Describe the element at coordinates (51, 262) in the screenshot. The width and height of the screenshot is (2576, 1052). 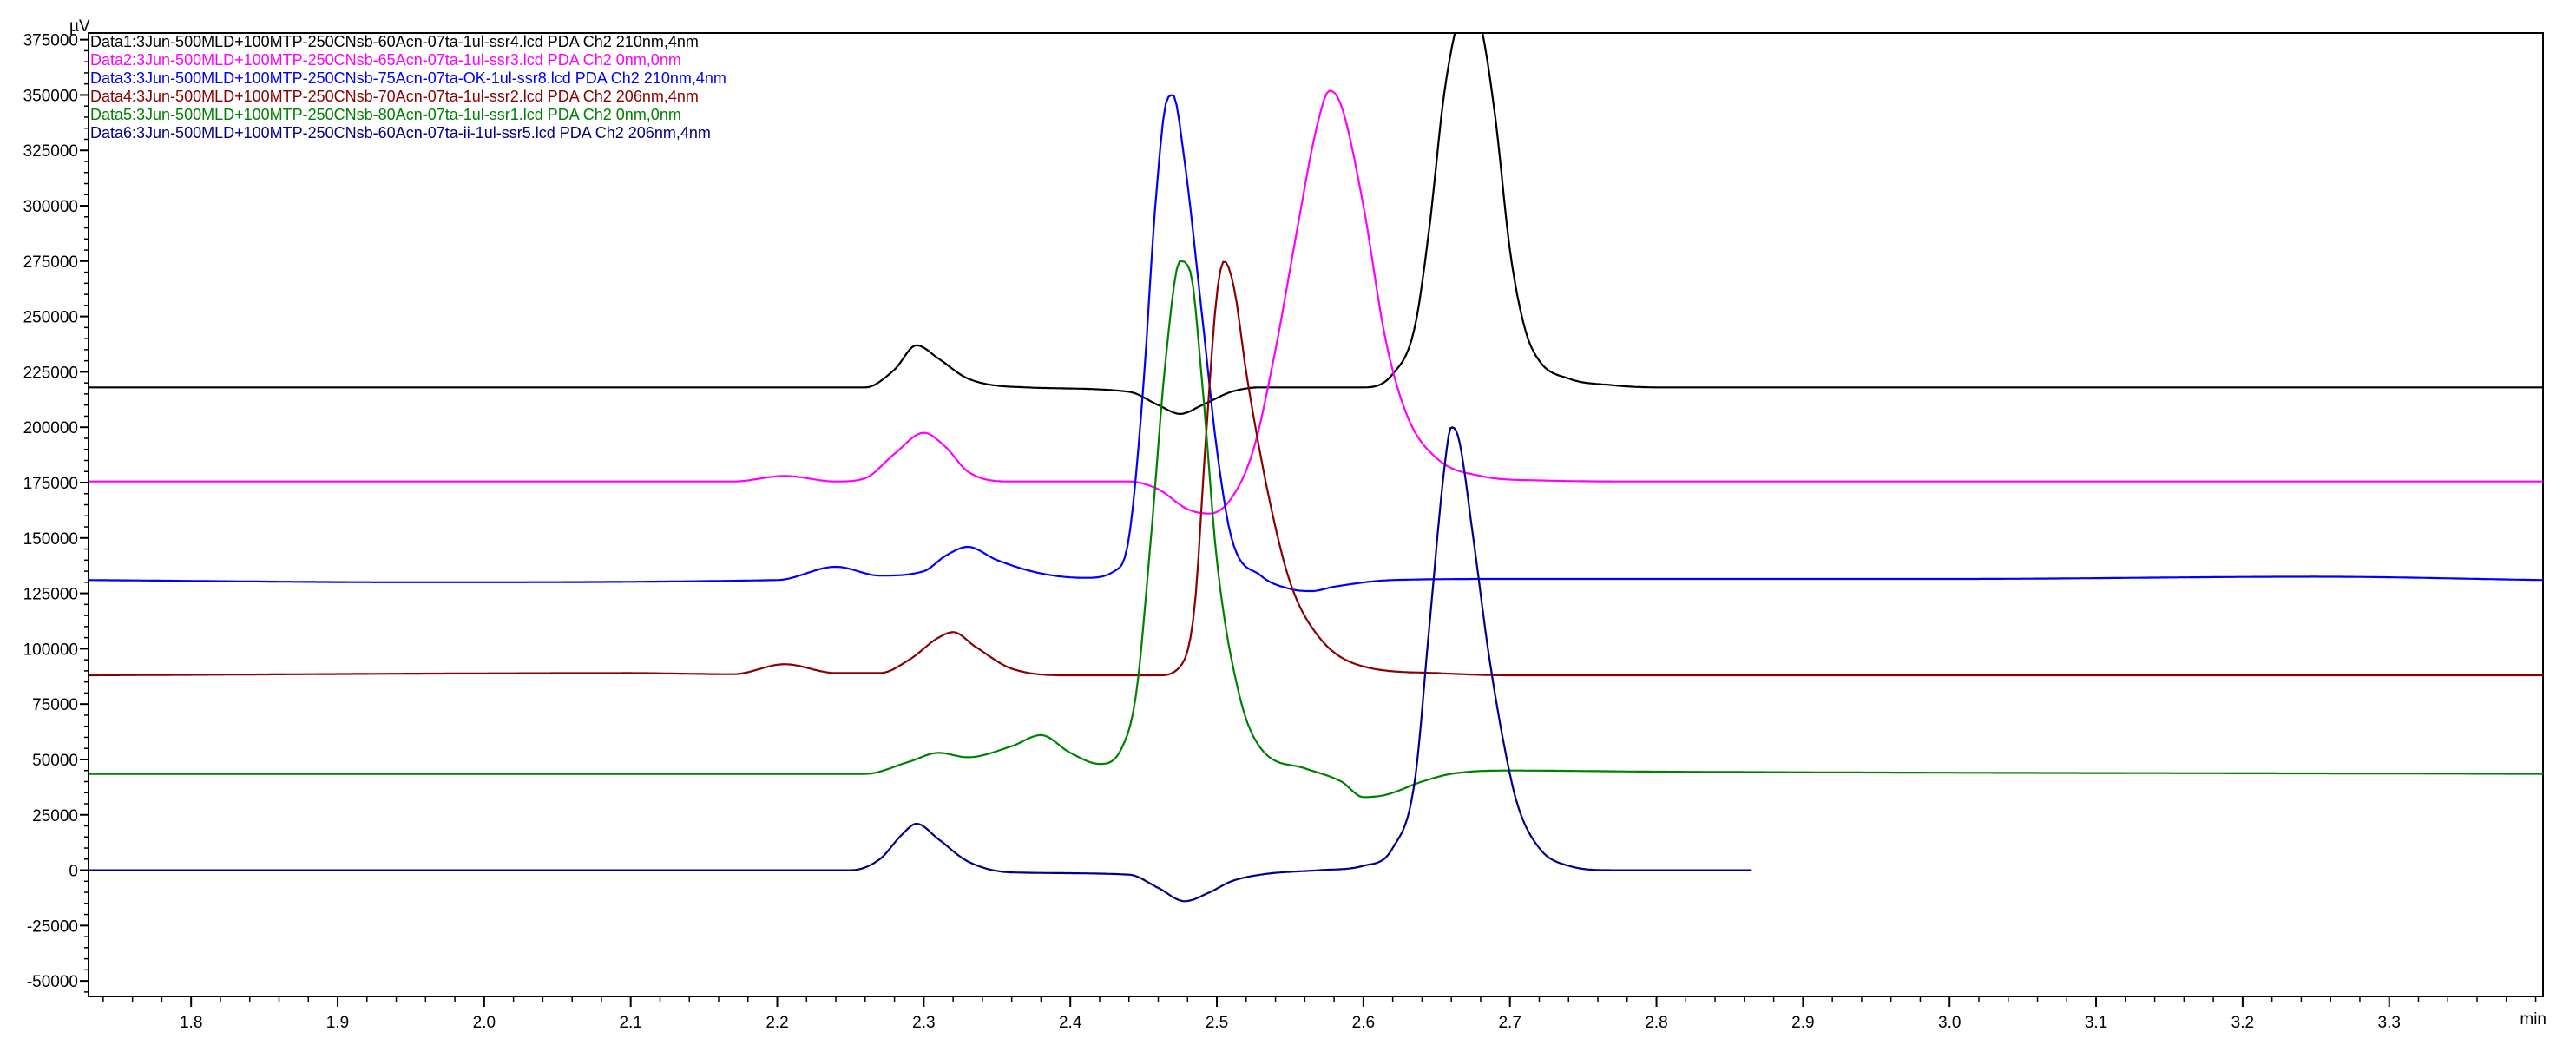
I see `y-tick-label-4: 275000` at that location.